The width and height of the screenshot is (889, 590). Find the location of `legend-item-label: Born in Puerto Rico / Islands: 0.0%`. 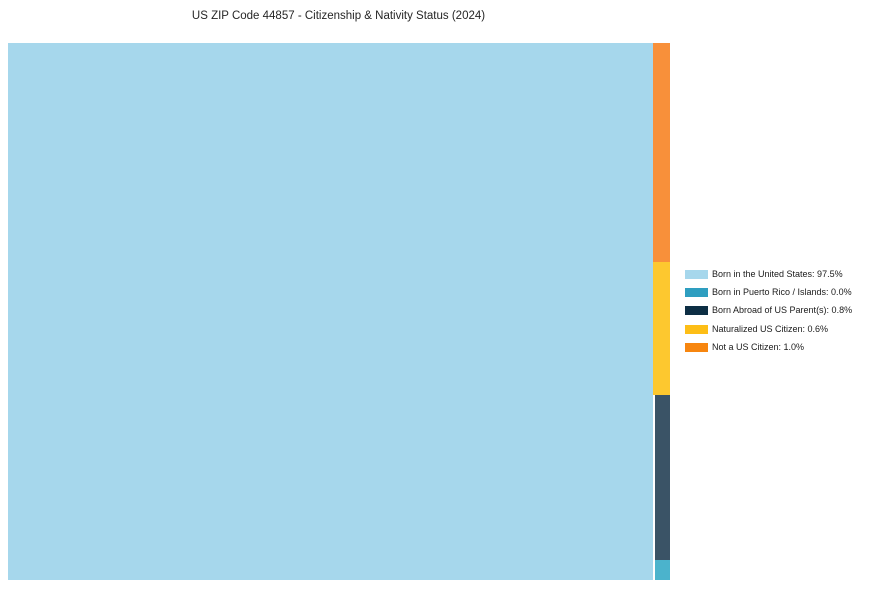

legend-item-label: Born in Puerto Rico / Islands: 0.0% is located at coordinates (782, 292).